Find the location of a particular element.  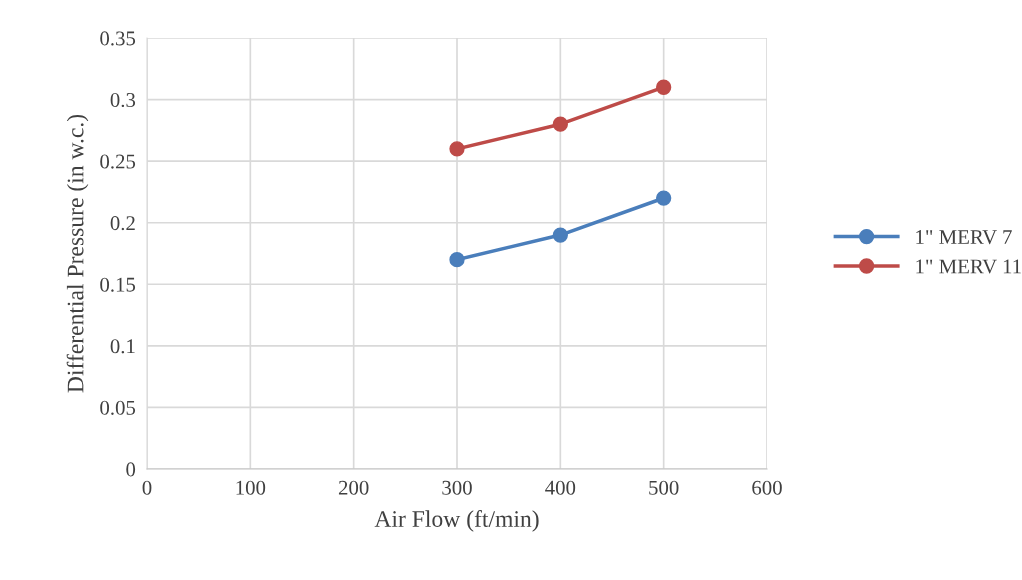

y-axis-title: Differential Pressure (in w.c.) is located at coordinates (77, 253).